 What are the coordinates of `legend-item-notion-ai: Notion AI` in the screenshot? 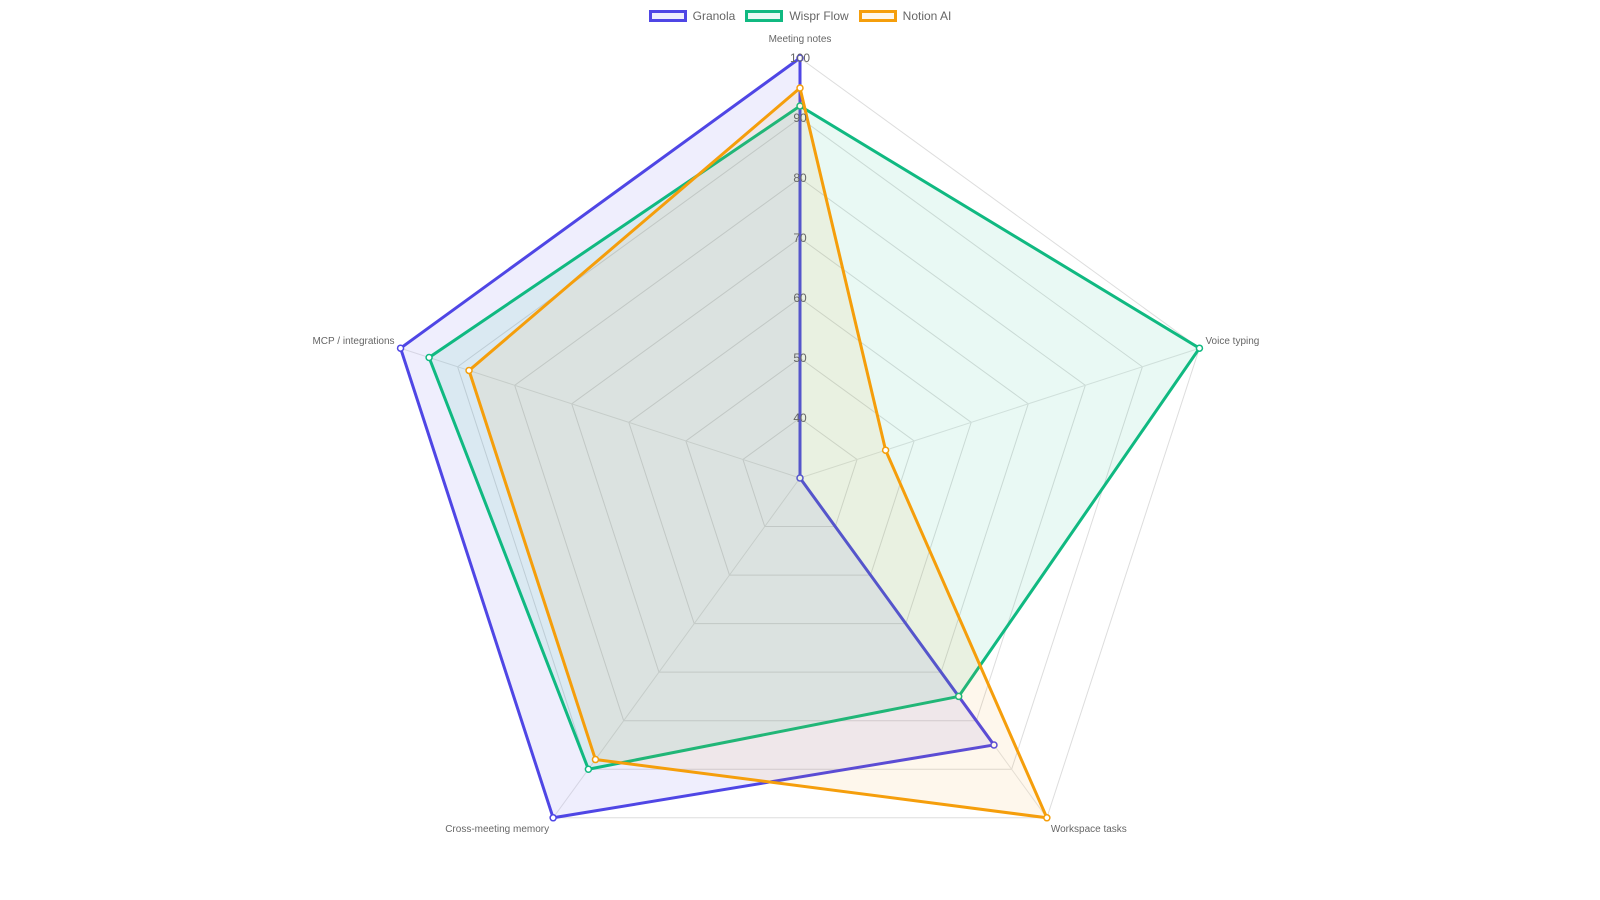 It's located at (905, 16).